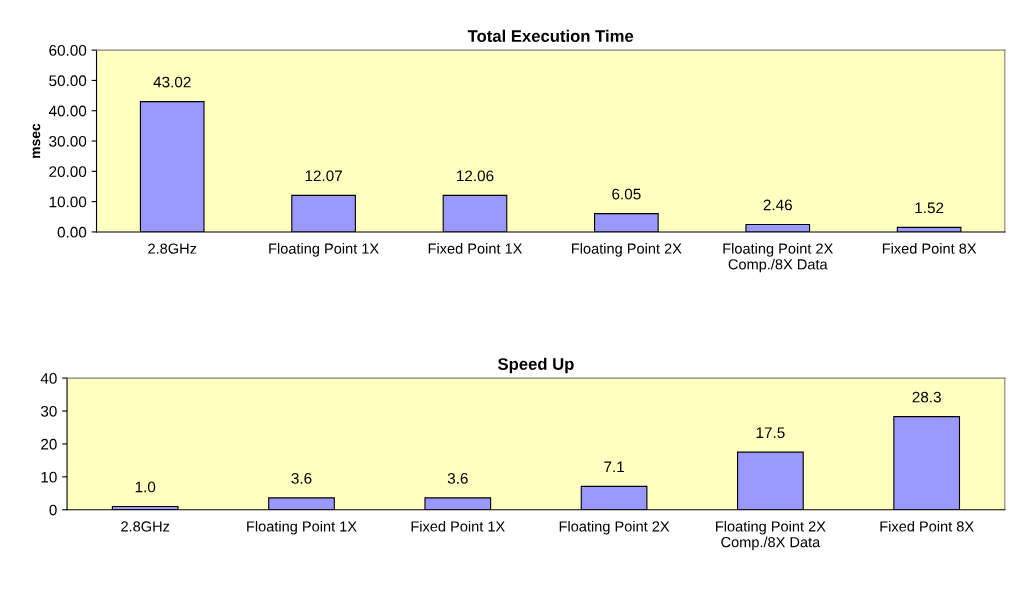 Image resolution: width=1016 pixels, height=604 pixels. I want to click on y-tick-label: 30, so click(48, 411).